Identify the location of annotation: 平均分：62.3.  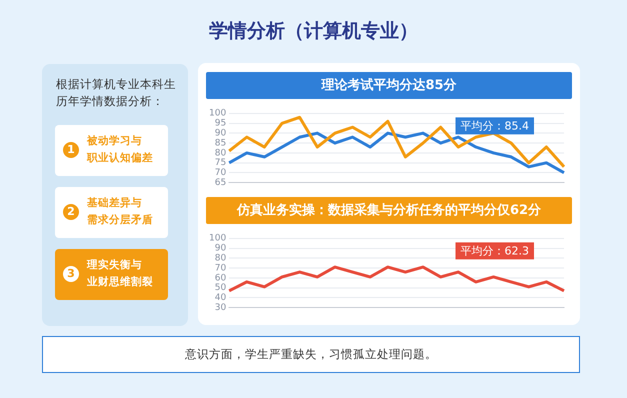
(495, 251).